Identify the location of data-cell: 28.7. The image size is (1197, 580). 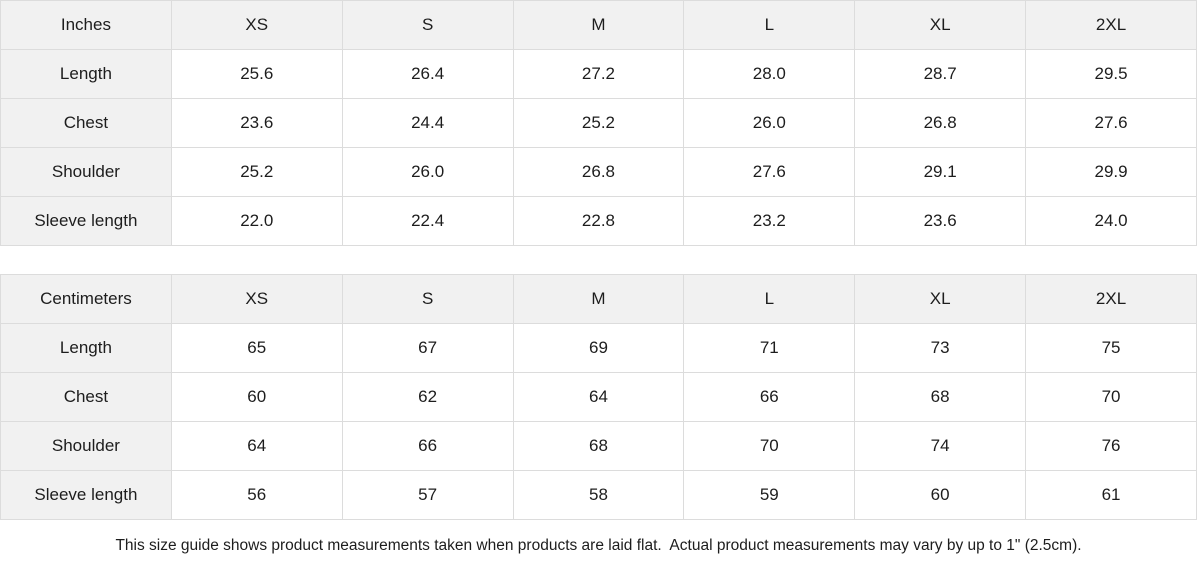
(940, 74).